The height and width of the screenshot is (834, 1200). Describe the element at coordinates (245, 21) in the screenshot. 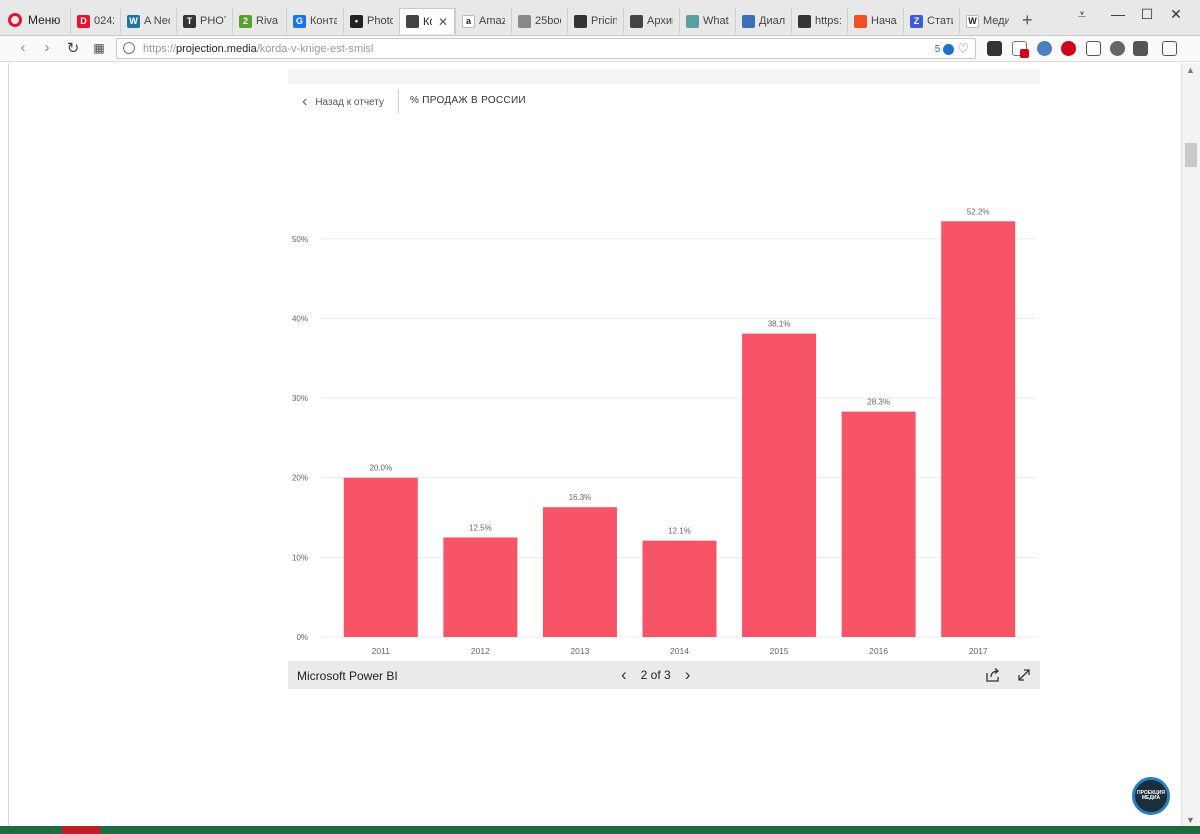

I see `page-icon: 2` at that location.